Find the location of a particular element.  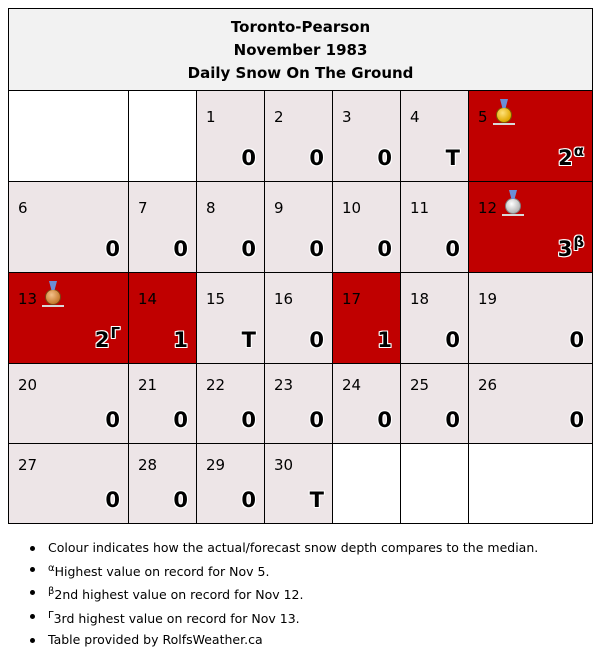

day-cell: 20 0 is located at coordinates (68, 403).